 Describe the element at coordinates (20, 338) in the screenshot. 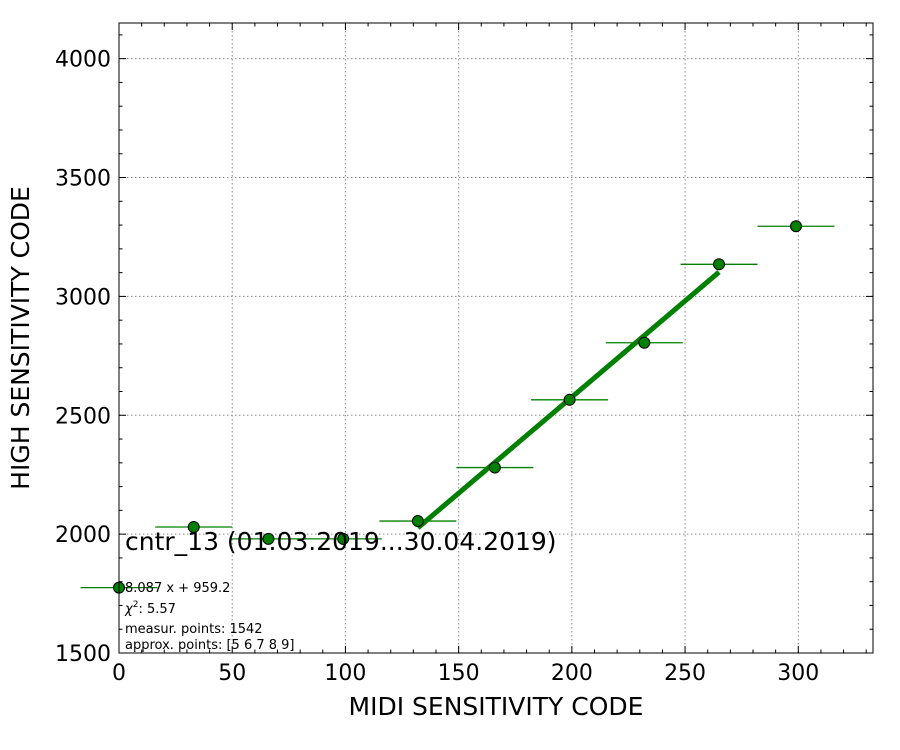

I see `y-axis-label: HIGH SENSITIVITY CODE` at that location.